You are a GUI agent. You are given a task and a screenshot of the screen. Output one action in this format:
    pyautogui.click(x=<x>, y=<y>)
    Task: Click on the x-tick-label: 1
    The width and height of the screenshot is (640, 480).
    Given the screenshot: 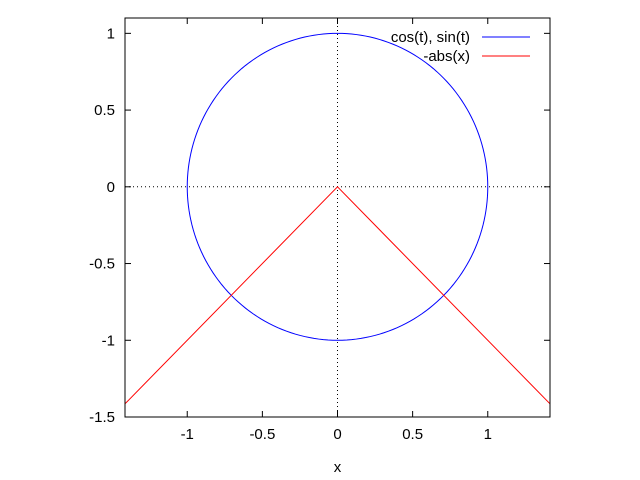 What is the action you would take?
    pyautogui.click(x=488, y=434)
    